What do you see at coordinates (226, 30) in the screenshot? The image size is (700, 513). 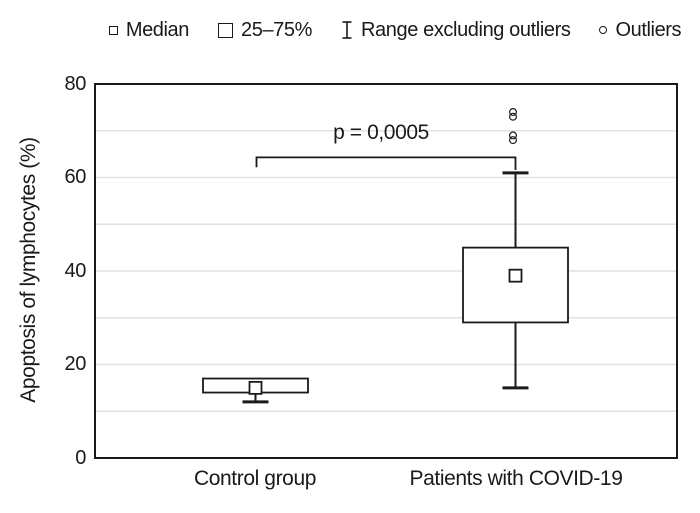 I see `iqr-box-icon` at bounding box center [226, 30].